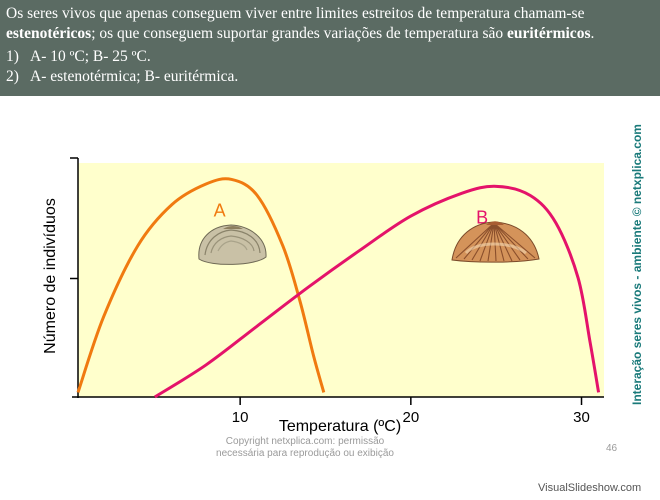  I want to click on option-number: 1), so click(12, 56).